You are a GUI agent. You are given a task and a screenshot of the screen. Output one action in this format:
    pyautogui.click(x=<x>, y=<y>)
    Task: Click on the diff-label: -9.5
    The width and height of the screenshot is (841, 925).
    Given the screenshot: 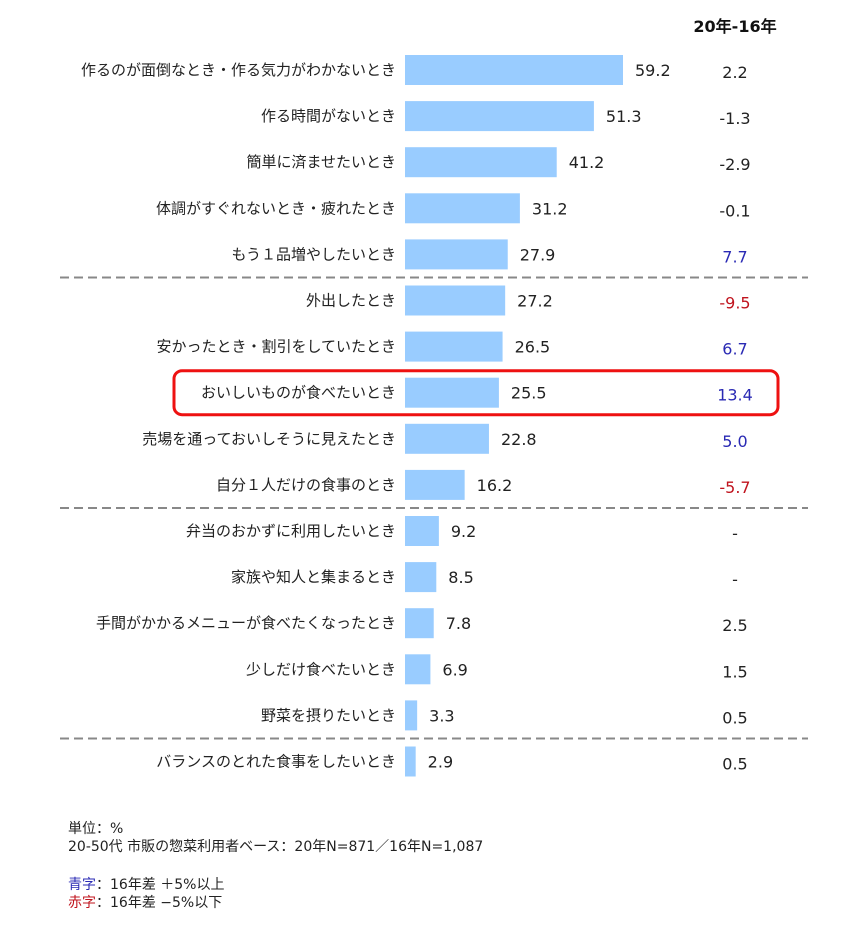 What is the action you would take?
    pyautogui.click(x=734, y=303)
    